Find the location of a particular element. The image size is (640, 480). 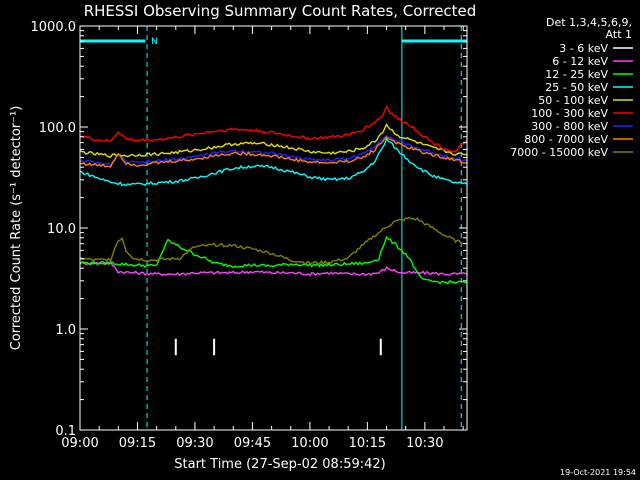

legend-label: 12 - 25 keV is located at coordinates (576, 74).